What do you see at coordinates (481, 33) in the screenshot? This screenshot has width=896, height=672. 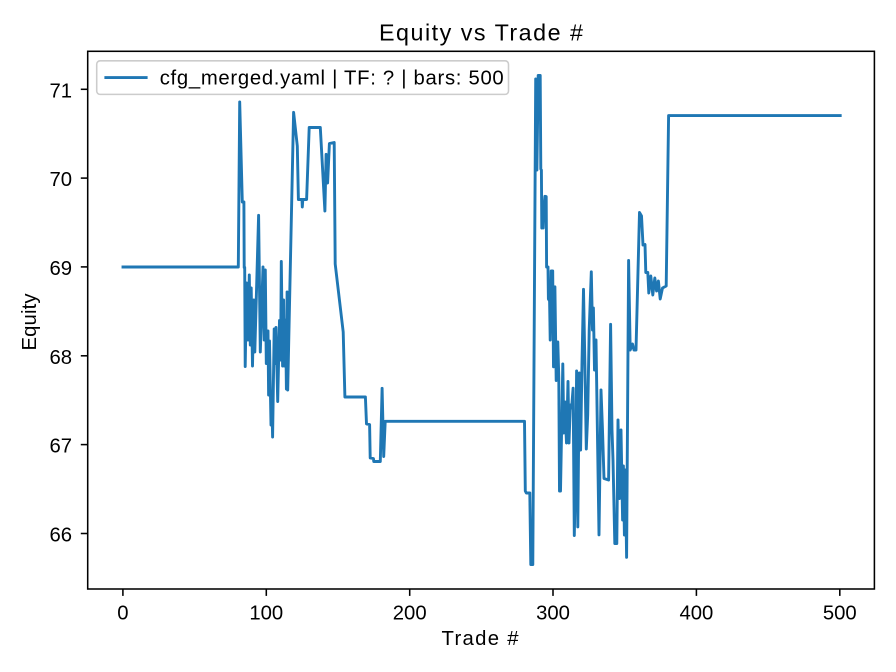 I see `svg-text: Equity vs Trade #` at bounding box center [481, 33].